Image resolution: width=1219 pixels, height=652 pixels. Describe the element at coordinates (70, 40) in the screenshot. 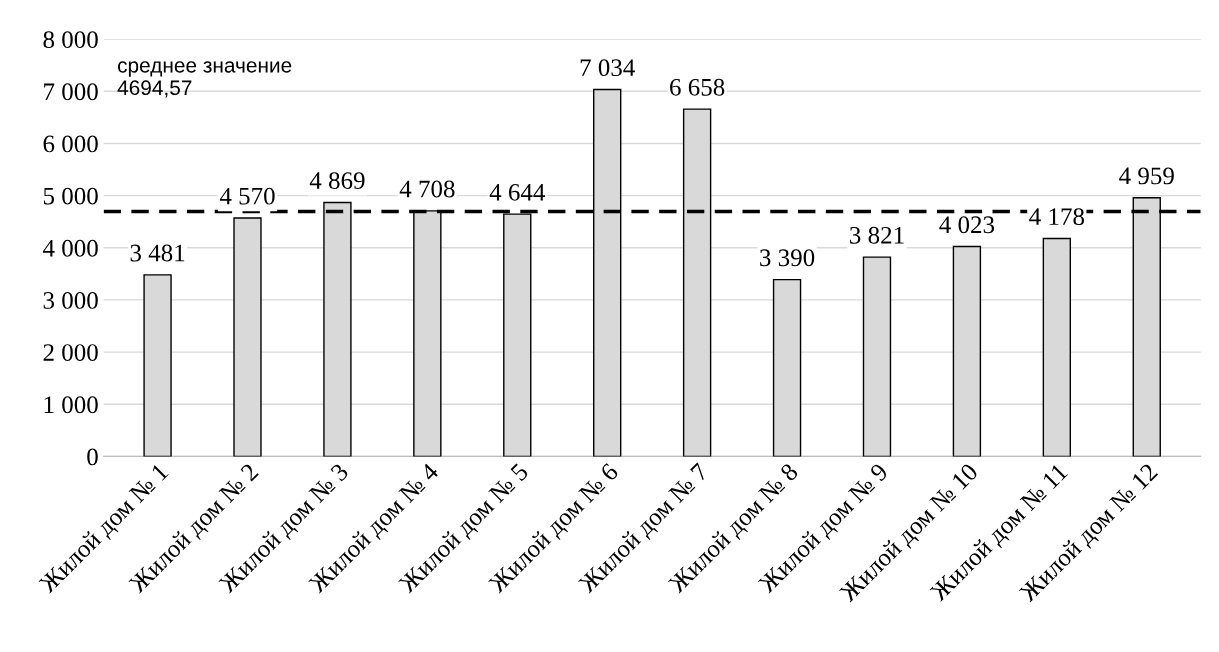

I see `y-tick-label: 8 000` at that location.